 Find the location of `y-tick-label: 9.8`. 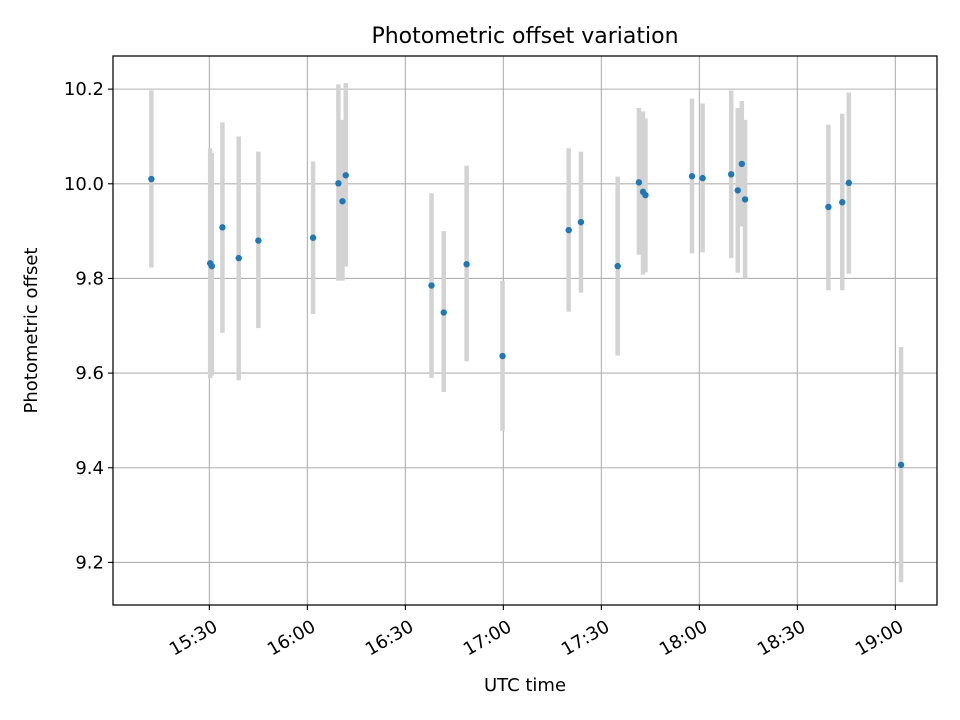

y-tick-label: 9.8 is located at coordinates (89, 278).